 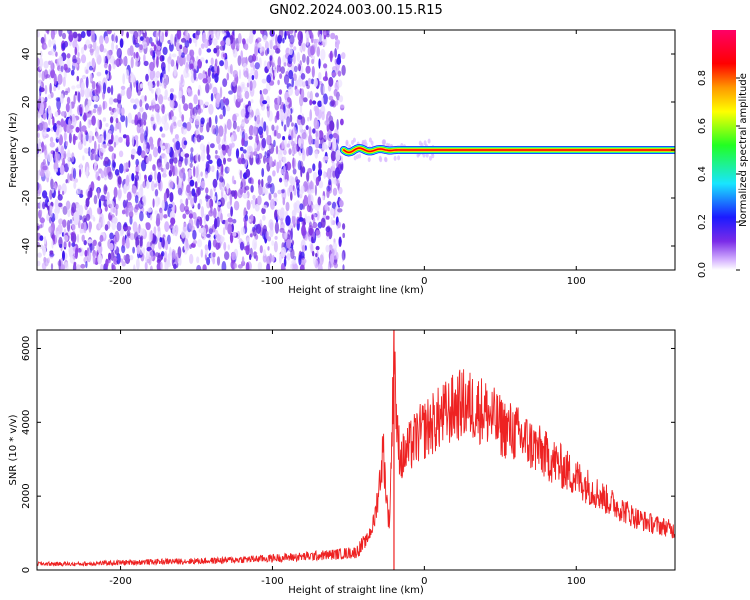 I want to click on snr-y-tick-label: 2000, so click(x=26, y=495).